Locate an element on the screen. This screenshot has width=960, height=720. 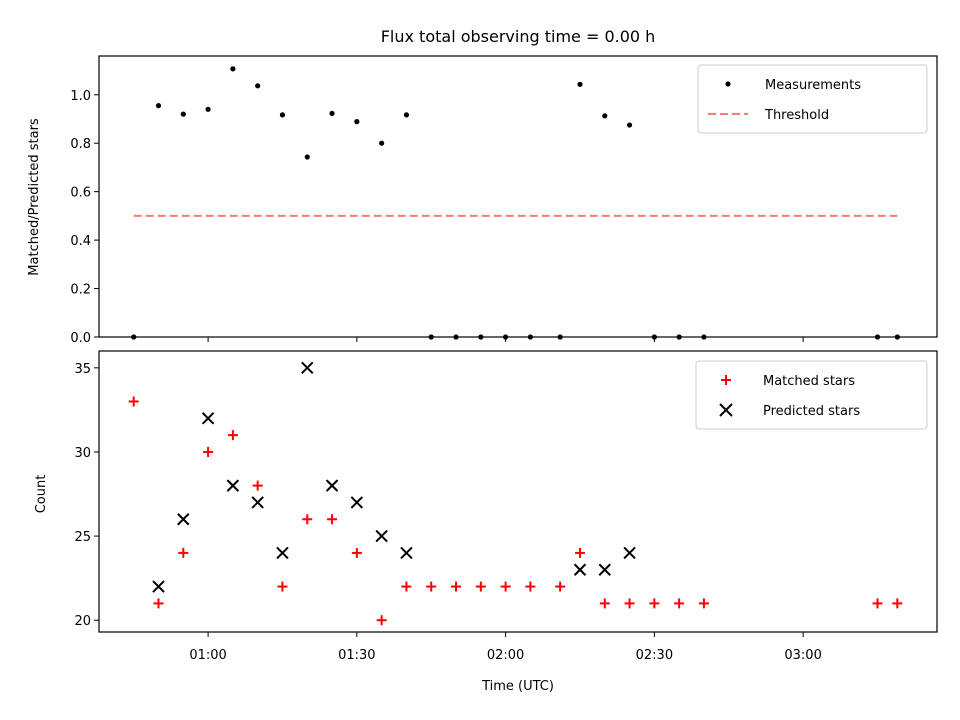
top-y-tick-label: 1.0 is located at coordinates (80, 96).